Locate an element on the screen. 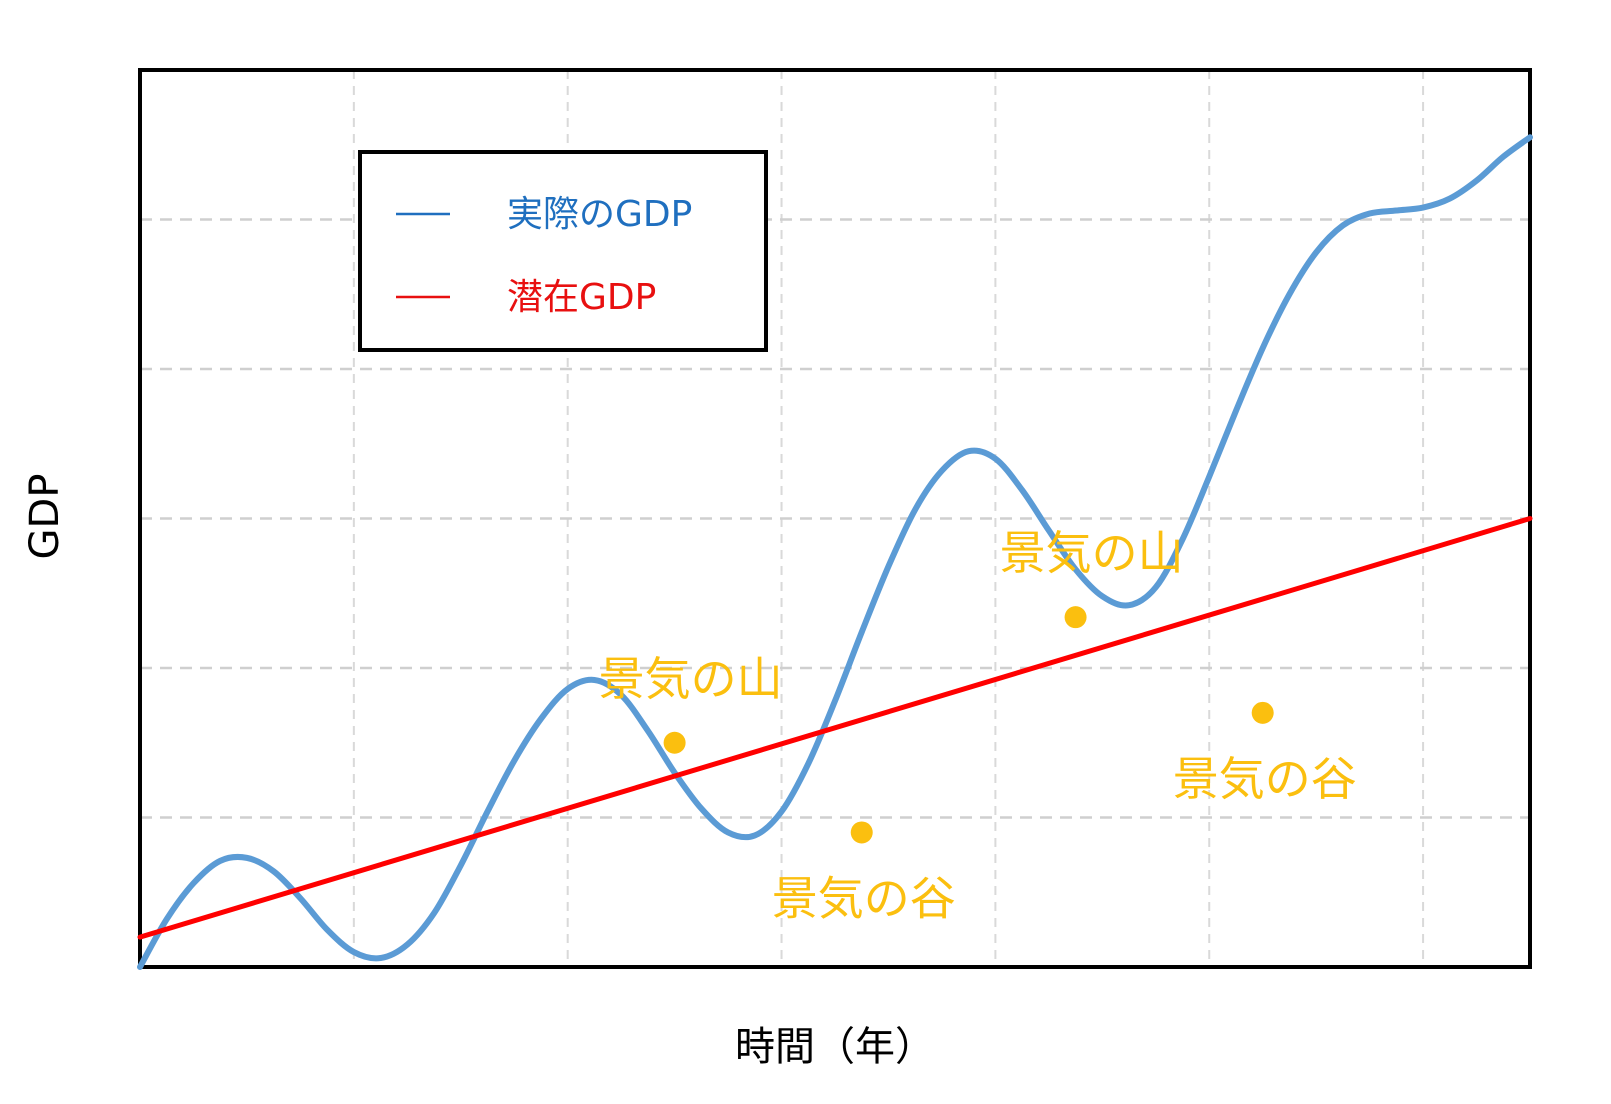  legend-label-potential-gdp: 潜在GDP is located at coordinates (581, 297).